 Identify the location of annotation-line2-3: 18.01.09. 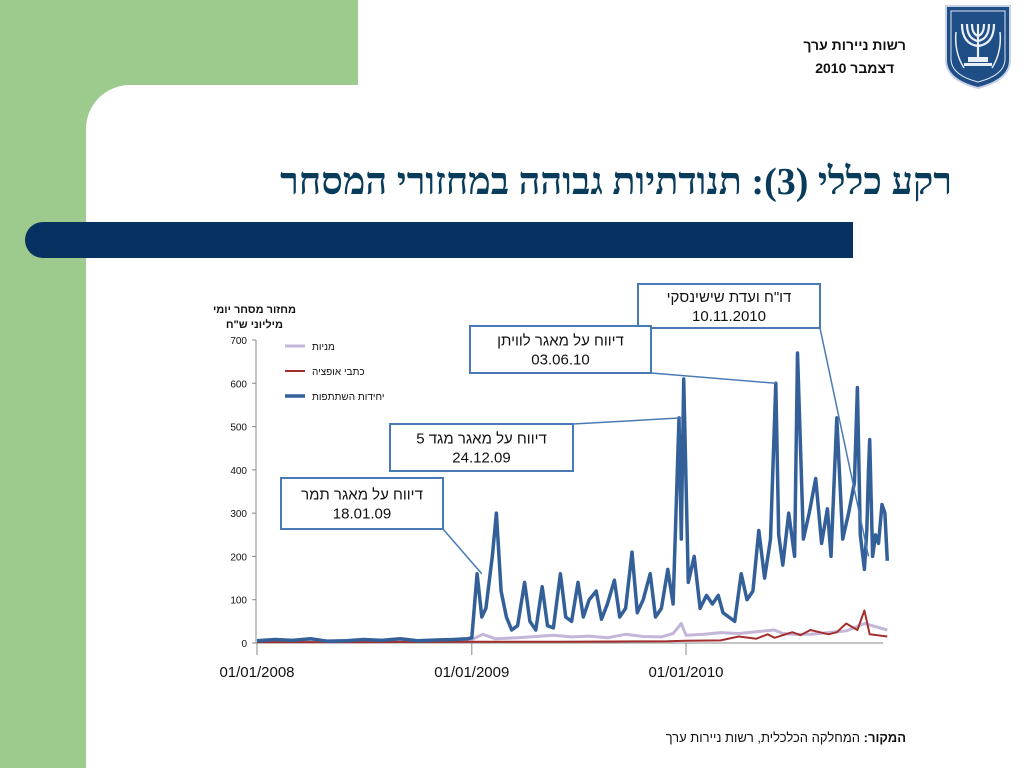
(362, 514).